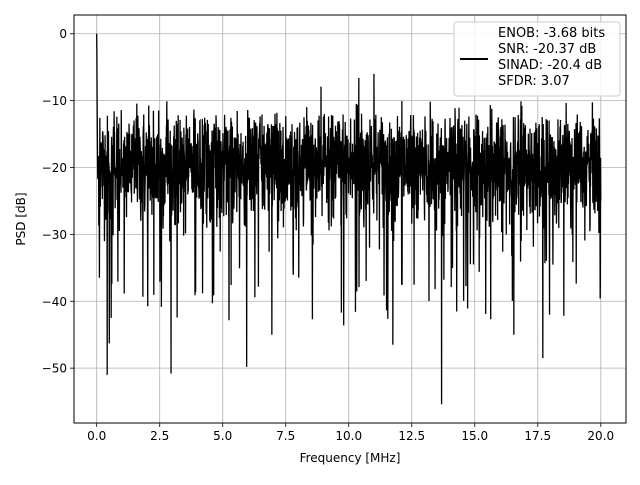 The width and height of the screenshot is (640, 485). What do you see at coordinates (63, 34) in the screenshot?
I see `y-tick-label: 0` at bounding box center [63, 34].